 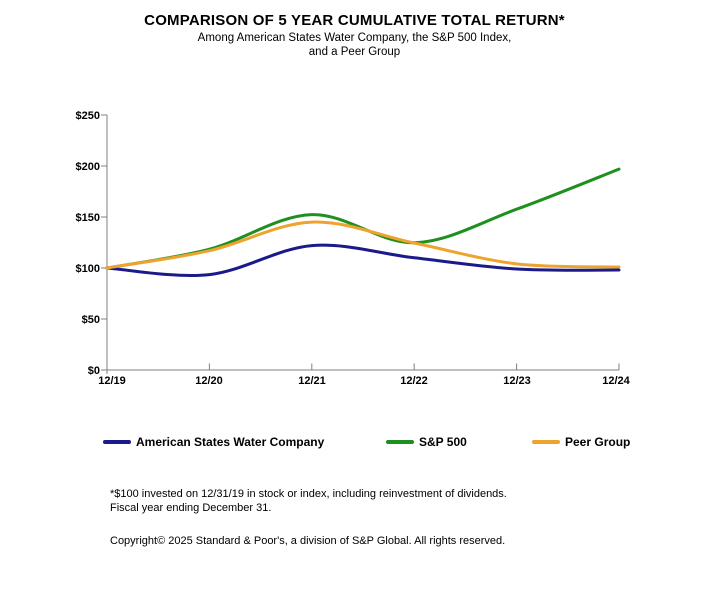 I want to click on legend-swatch-sp500, so click(x=400, y=441).